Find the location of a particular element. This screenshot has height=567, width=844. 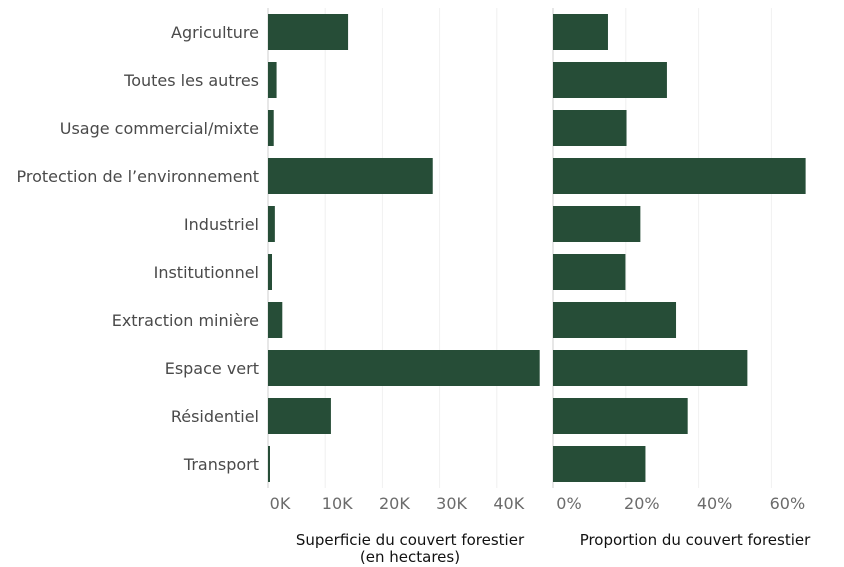

category-label: Espace vert is located at coordinates (212, 368).